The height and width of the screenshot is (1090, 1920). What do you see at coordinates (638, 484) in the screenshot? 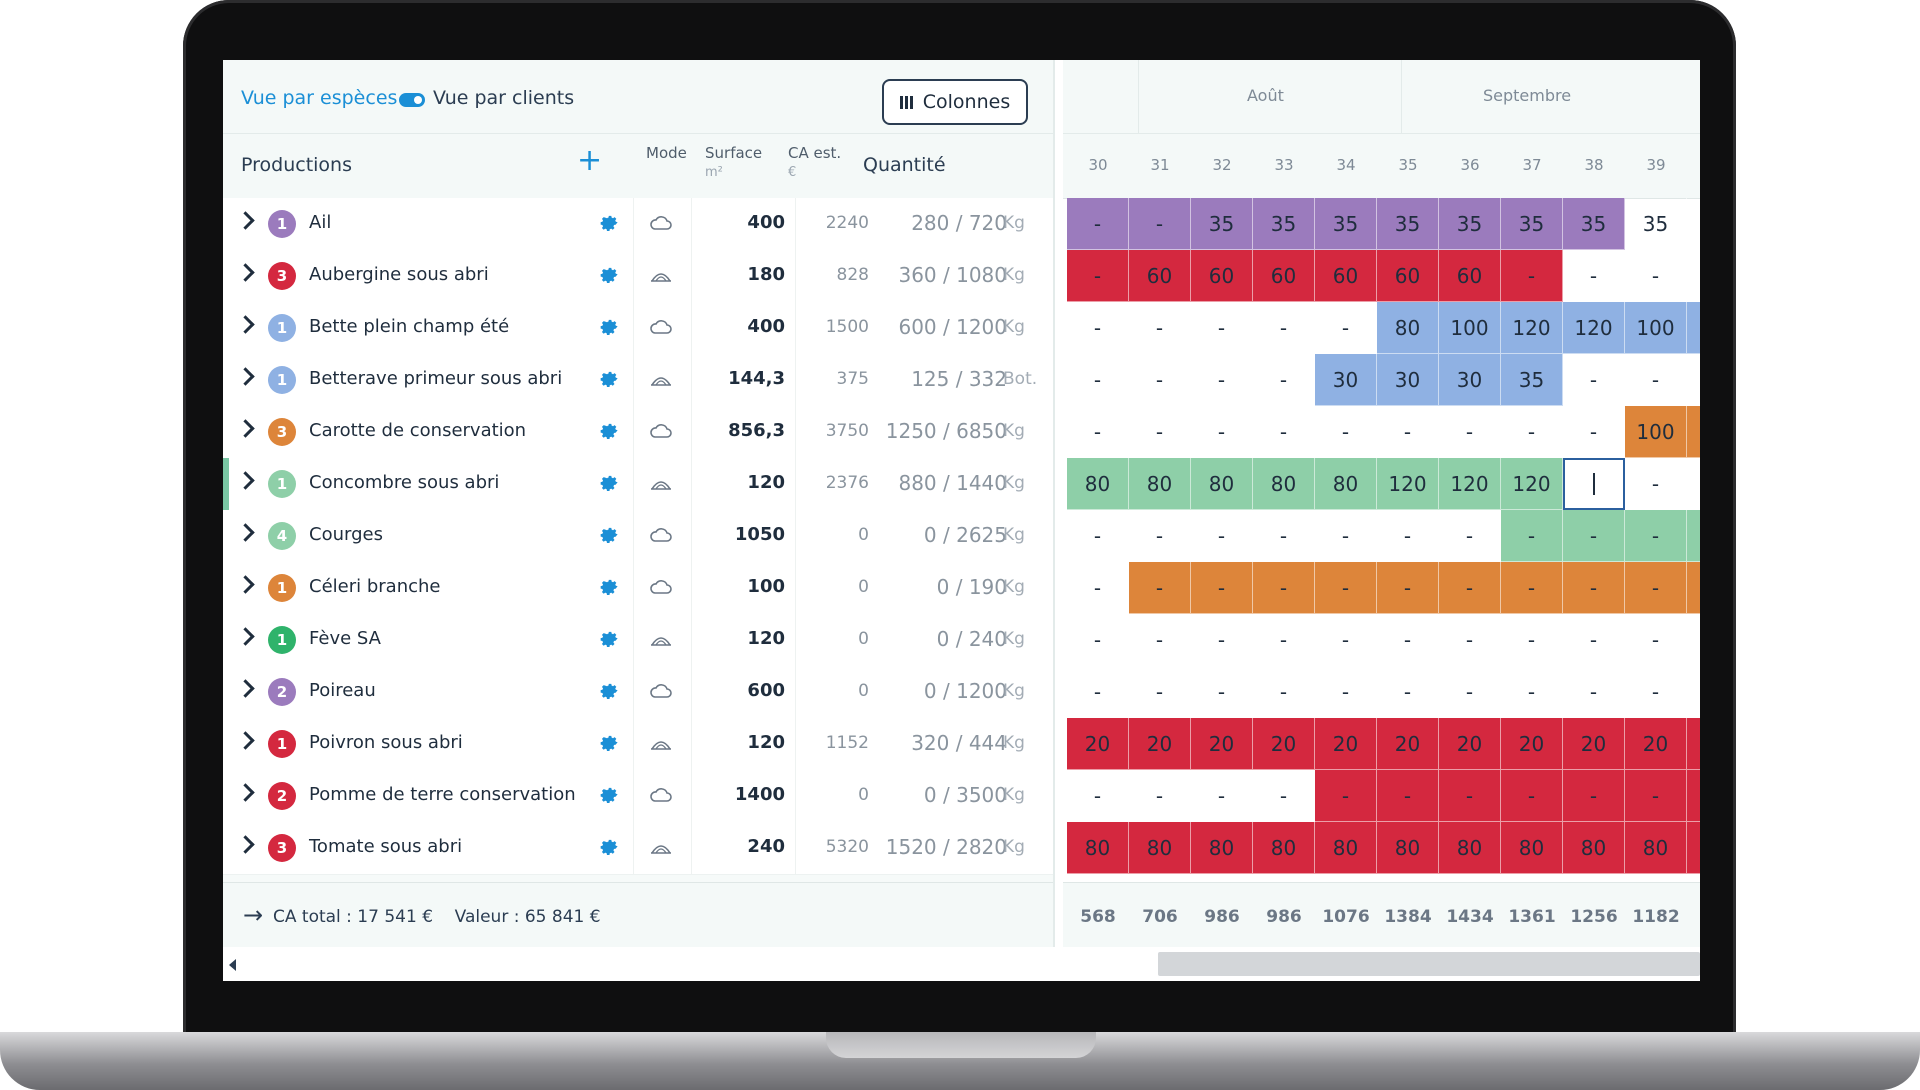
I see `production-row: 1 Concombre sous abri 120 2376 880 / 1440 Kg` at bounding box center [638, 484].